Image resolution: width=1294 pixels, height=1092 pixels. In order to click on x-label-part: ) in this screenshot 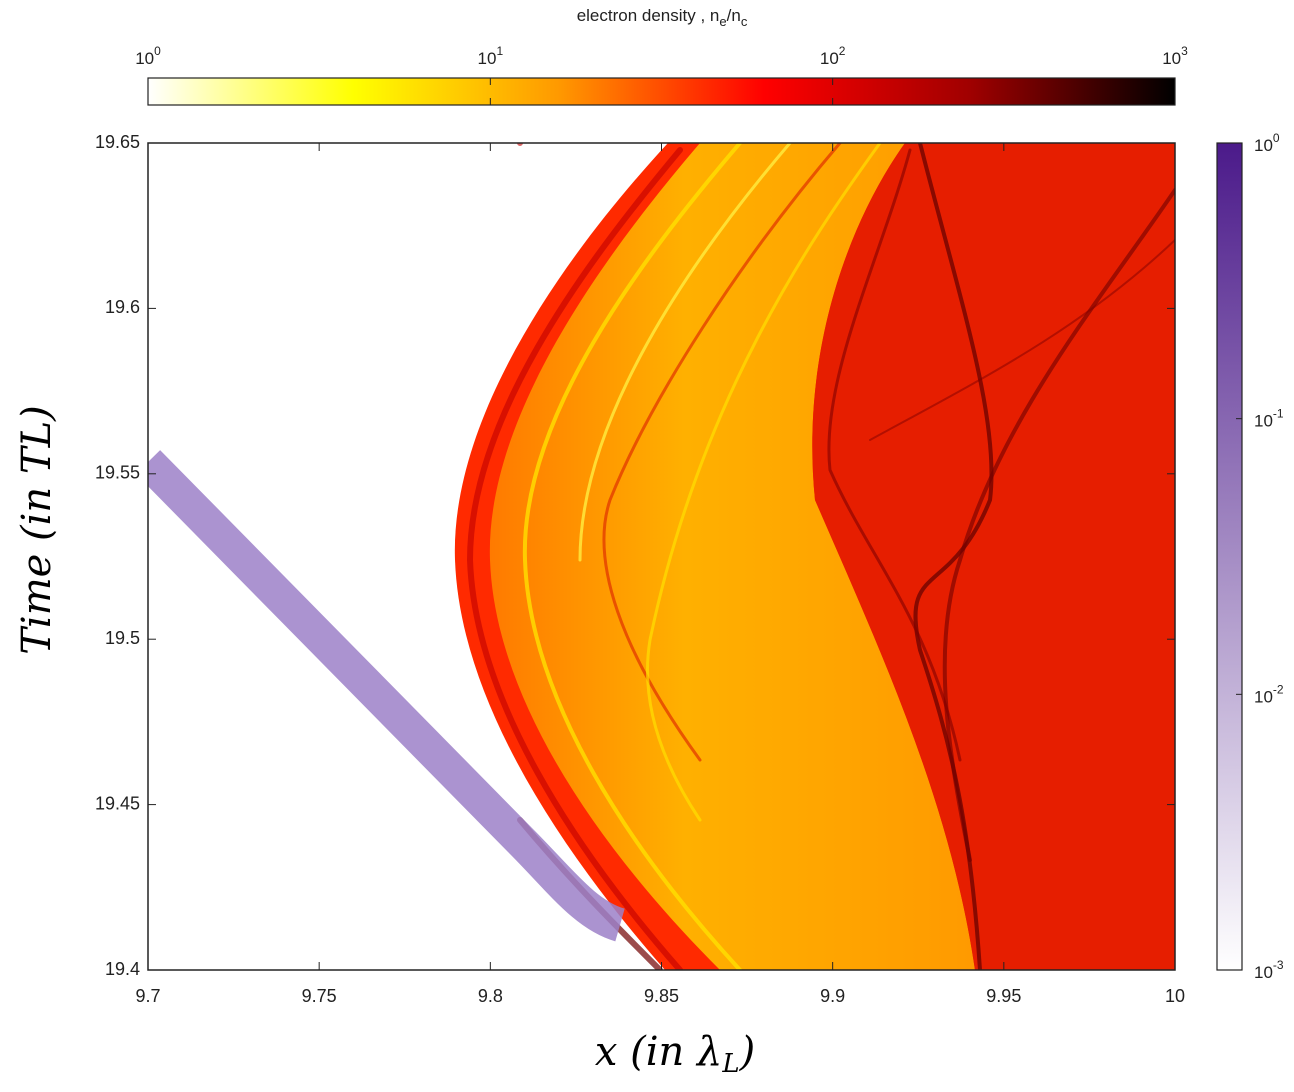, I will do `click(747, 1052)`.